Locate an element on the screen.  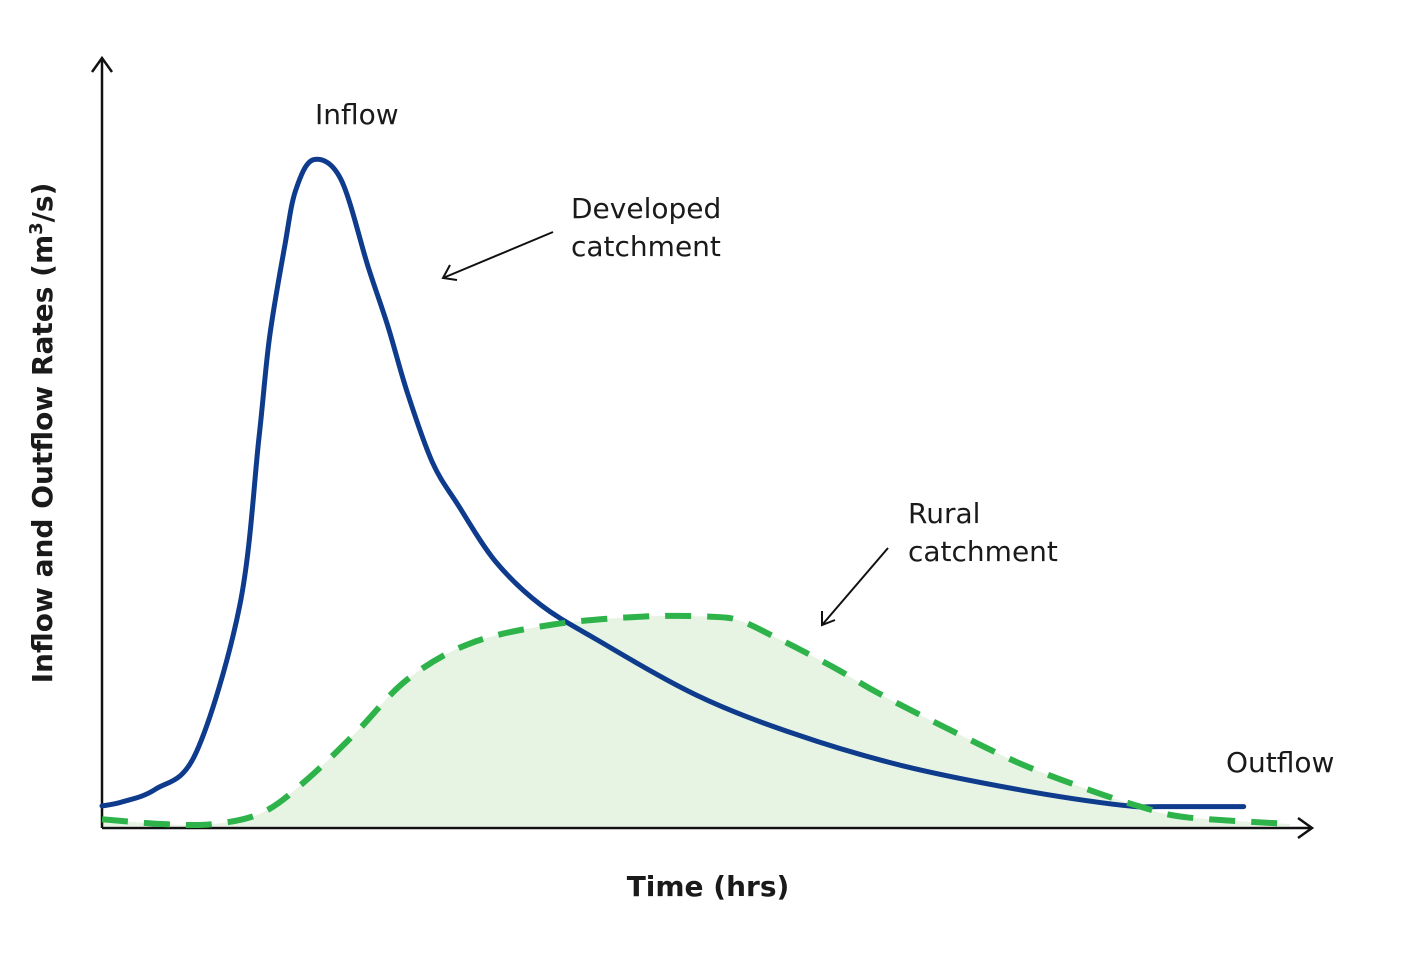
developed-pointer-line is located at coordinates (498, 255).